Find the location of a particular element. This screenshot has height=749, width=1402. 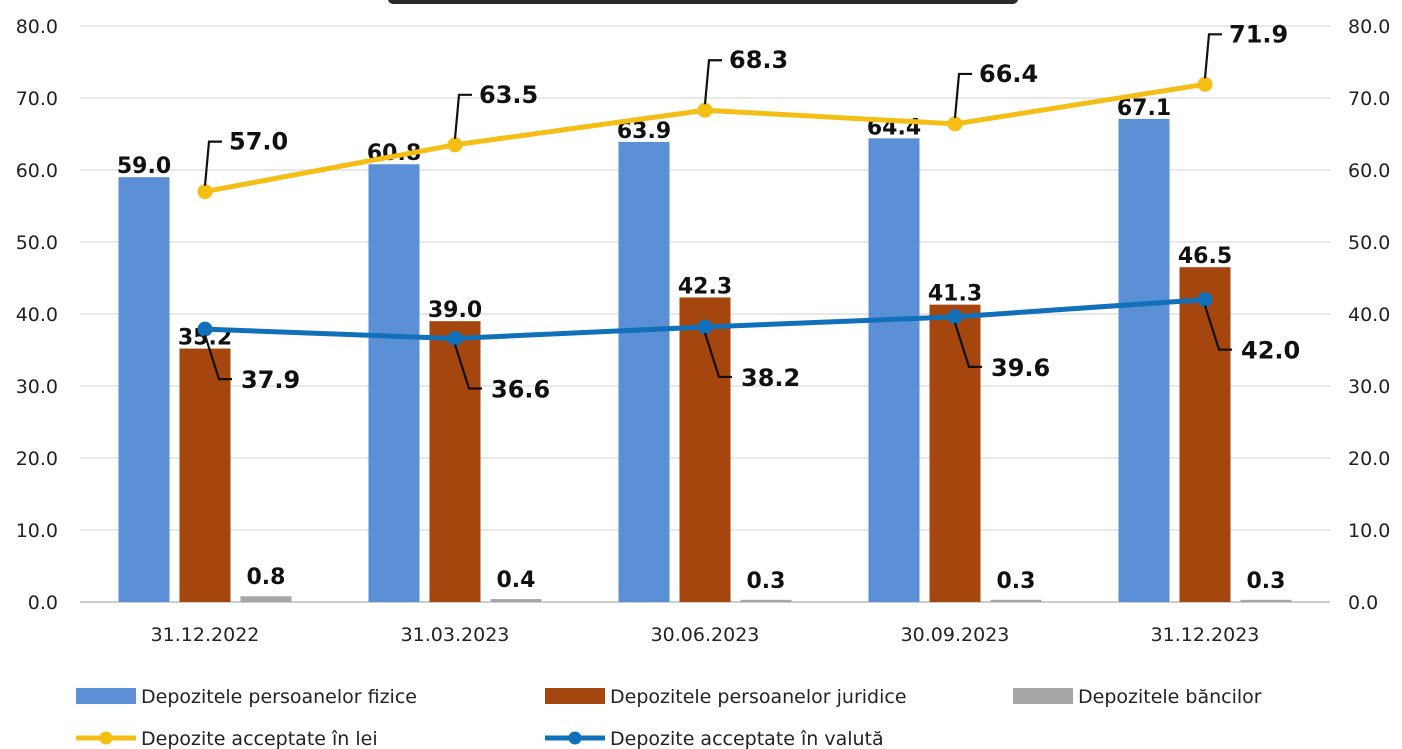

line-value-label: 71.9 is located at coordinates (1258, 34).